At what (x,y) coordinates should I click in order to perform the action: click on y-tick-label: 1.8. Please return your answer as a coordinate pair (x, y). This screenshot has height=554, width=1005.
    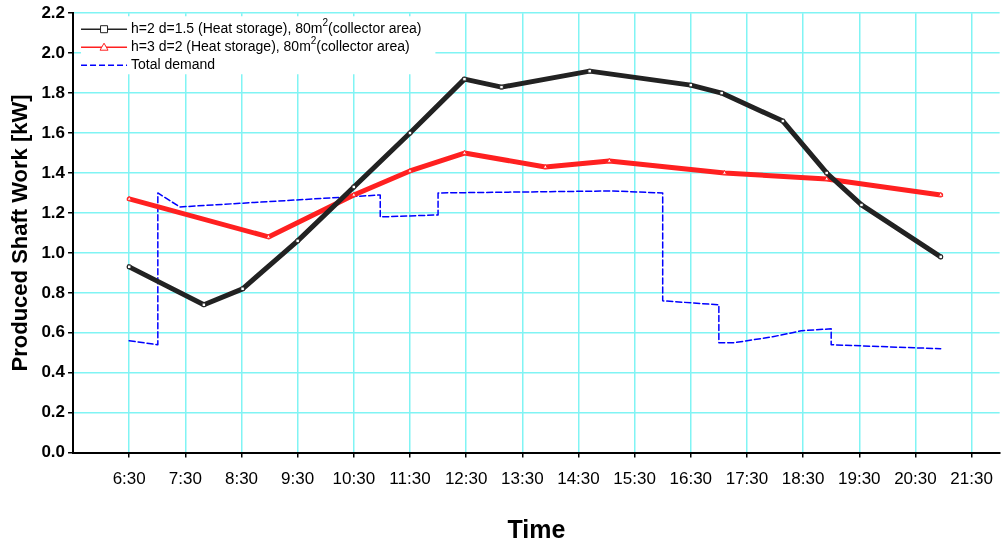
    Looking at the image, I should click on (53, 92).